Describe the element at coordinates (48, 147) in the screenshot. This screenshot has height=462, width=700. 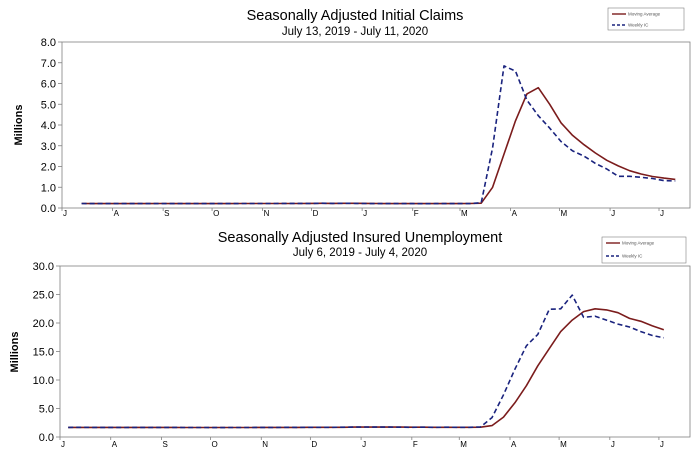
I see `y-tick-label: 3.0` at that location.